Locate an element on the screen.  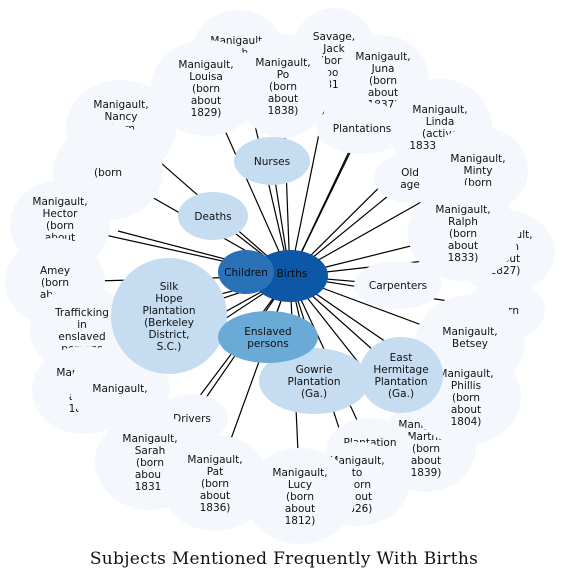
node-ralph: Manigault, Ralph (born about 1833) is located at coordinates (463, 233).